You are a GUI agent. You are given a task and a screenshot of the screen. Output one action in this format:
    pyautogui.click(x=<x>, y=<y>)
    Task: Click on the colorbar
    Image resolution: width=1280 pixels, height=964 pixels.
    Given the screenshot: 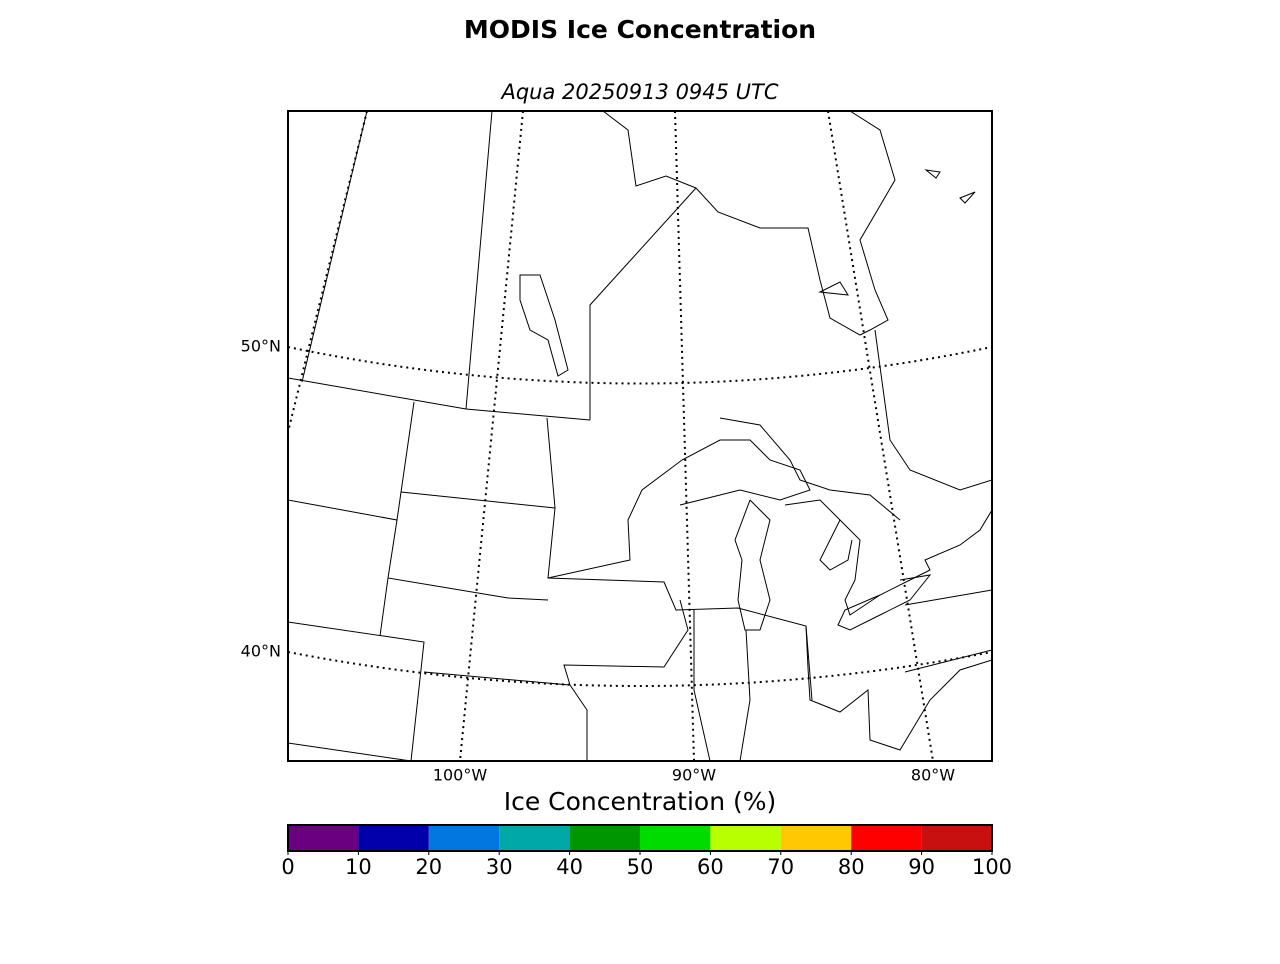 What is the action you would take?
    pyautogui.click(x=640, y=840)
    